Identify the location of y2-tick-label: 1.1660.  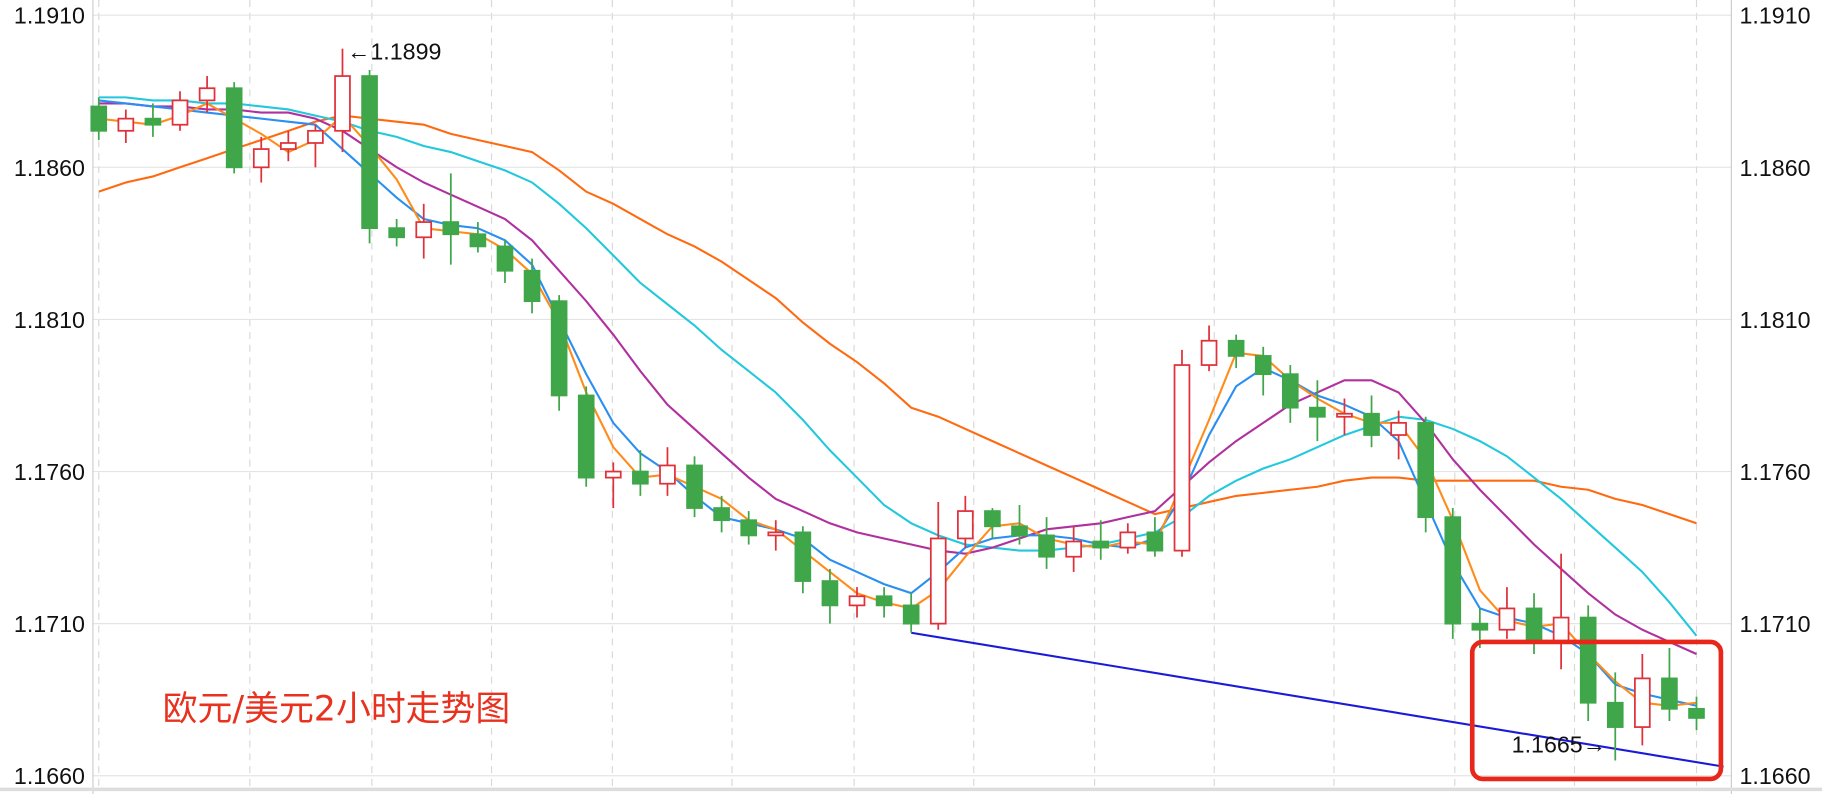
(1774, 776).